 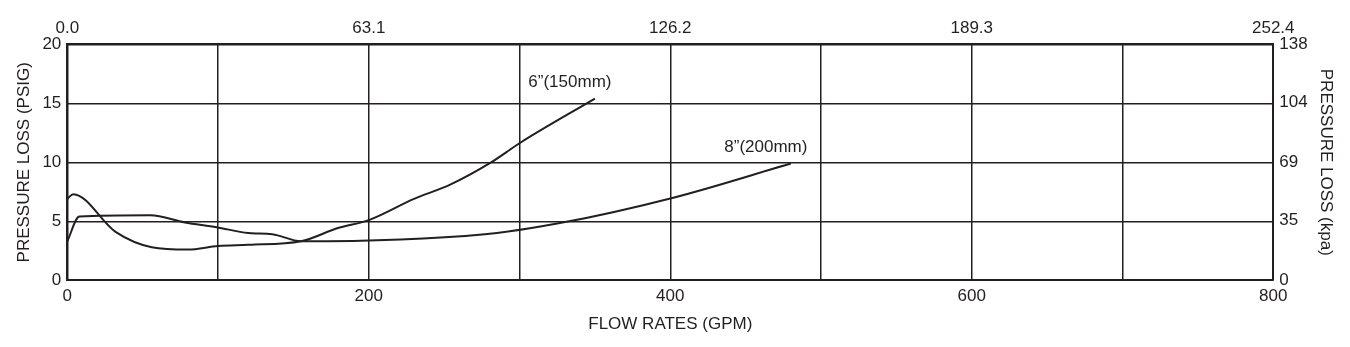 What do you see at coordinates (56, 220) in the screenshot?
I see `y-tick-label: 5` at bounding box center [56, 220].